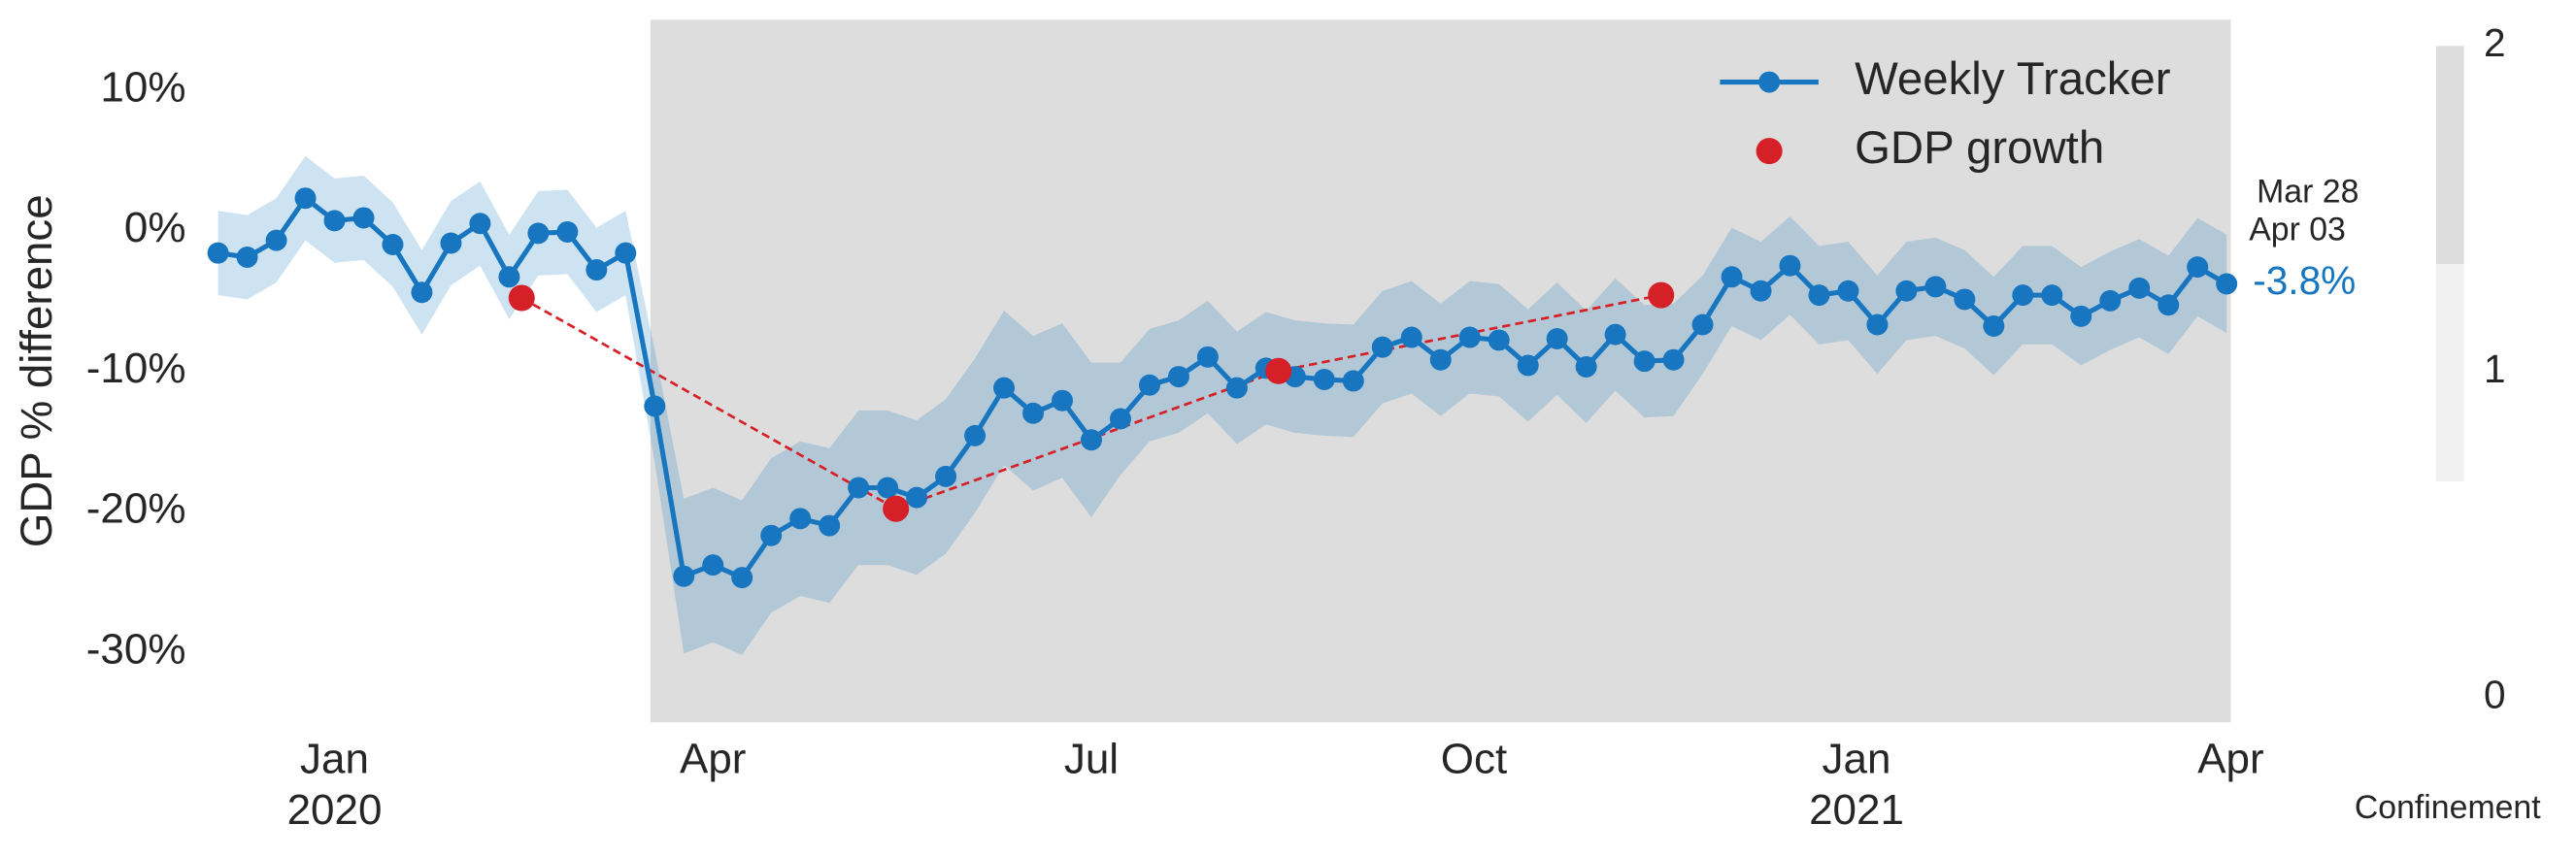  What do you see at coordinates (2012, 79) in the screenshot?
I see `legend-label: Weekly Tracker` at bounding box center [2012, 79].